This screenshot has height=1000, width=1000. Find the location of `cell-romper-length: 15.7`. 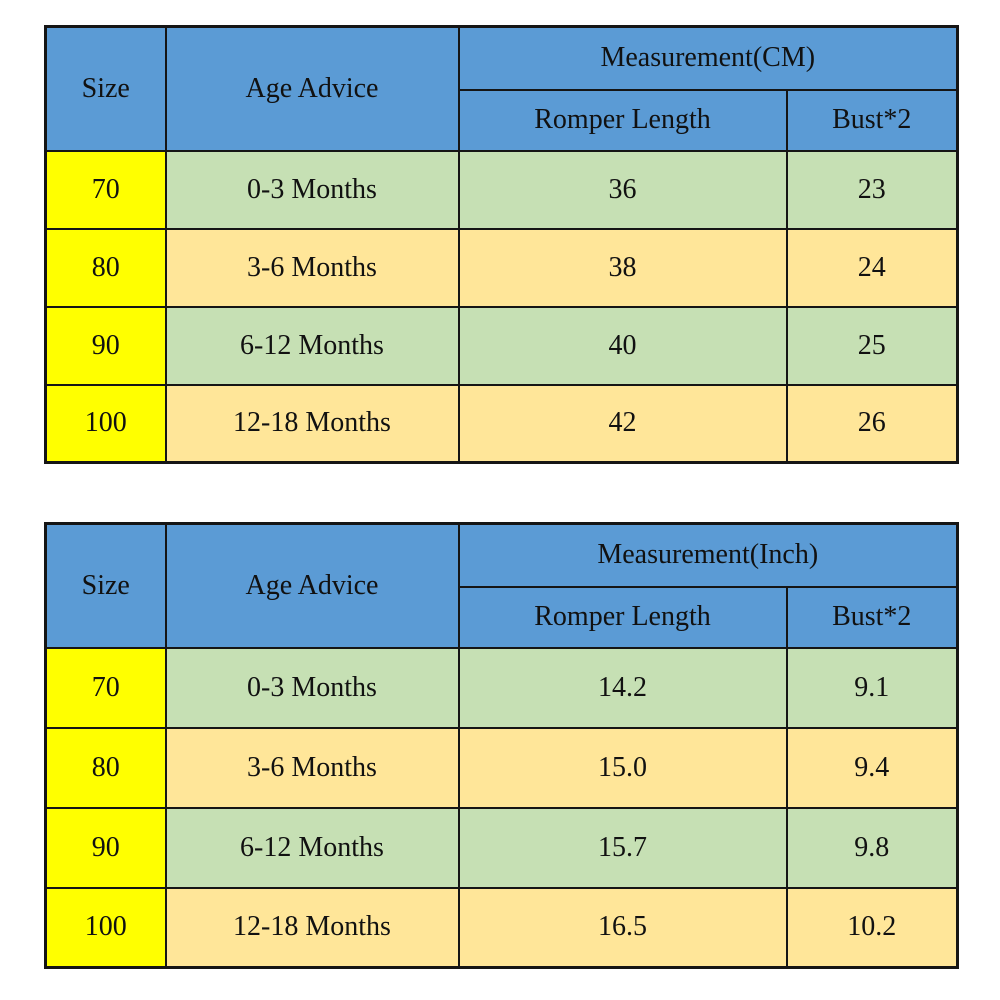

cell-romper-length: 15.7 is located at coordinates (622, 847).